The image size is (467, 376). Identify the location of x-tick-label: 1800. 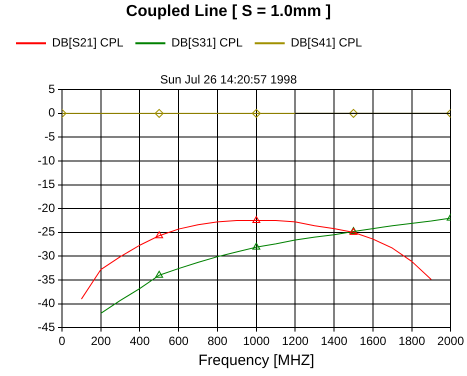
(412, 341).